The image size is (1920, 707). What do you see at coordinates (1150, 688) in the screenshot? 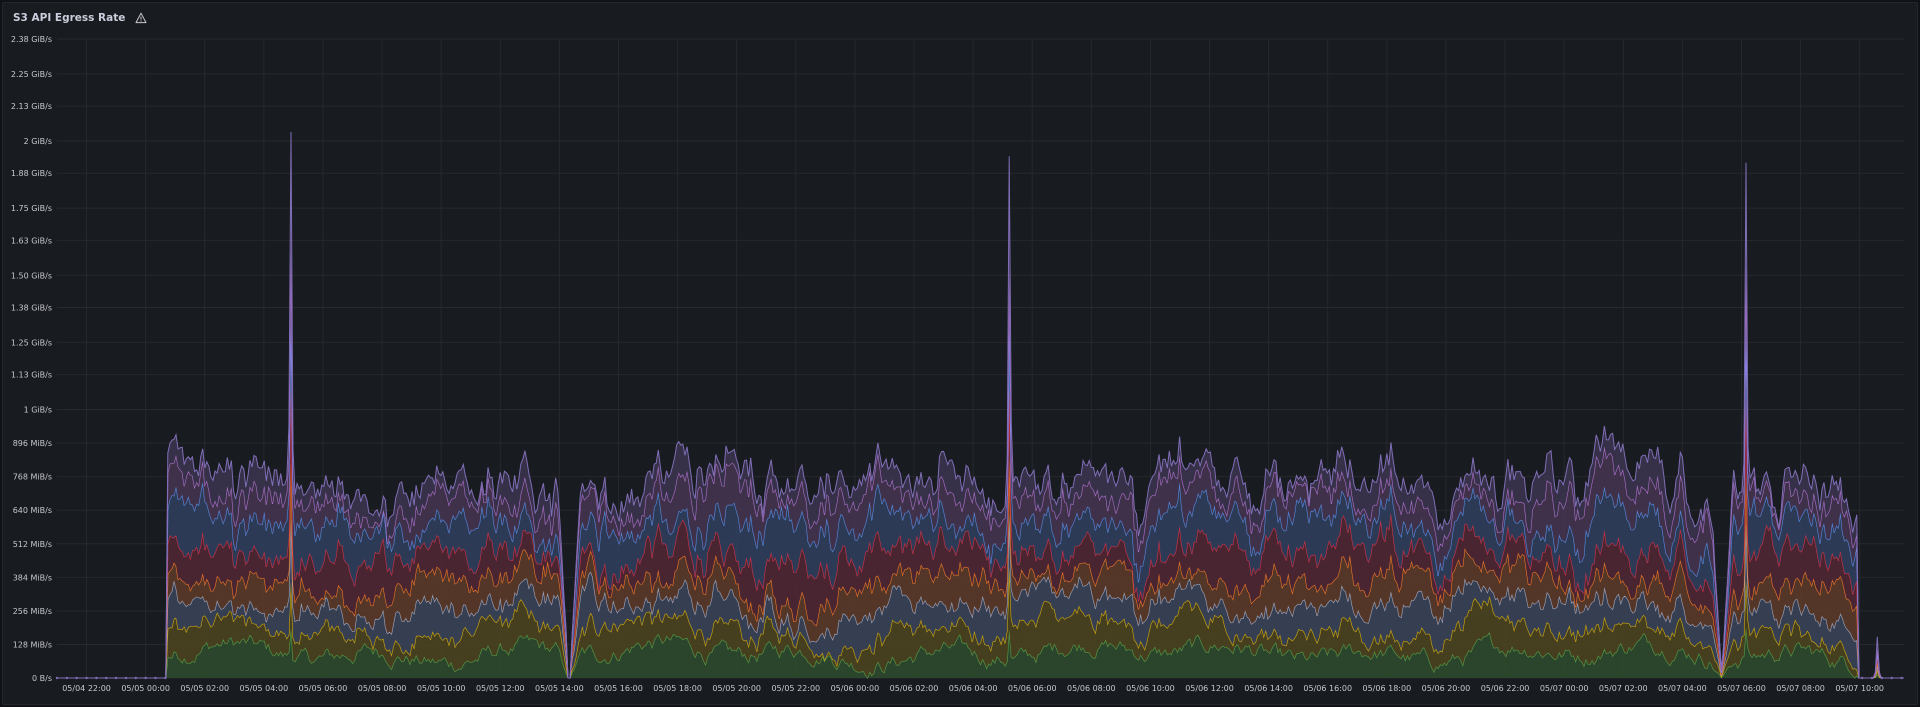
I see `x-tick-label: 05/06 10:00` at bounding box center [1150, 688].